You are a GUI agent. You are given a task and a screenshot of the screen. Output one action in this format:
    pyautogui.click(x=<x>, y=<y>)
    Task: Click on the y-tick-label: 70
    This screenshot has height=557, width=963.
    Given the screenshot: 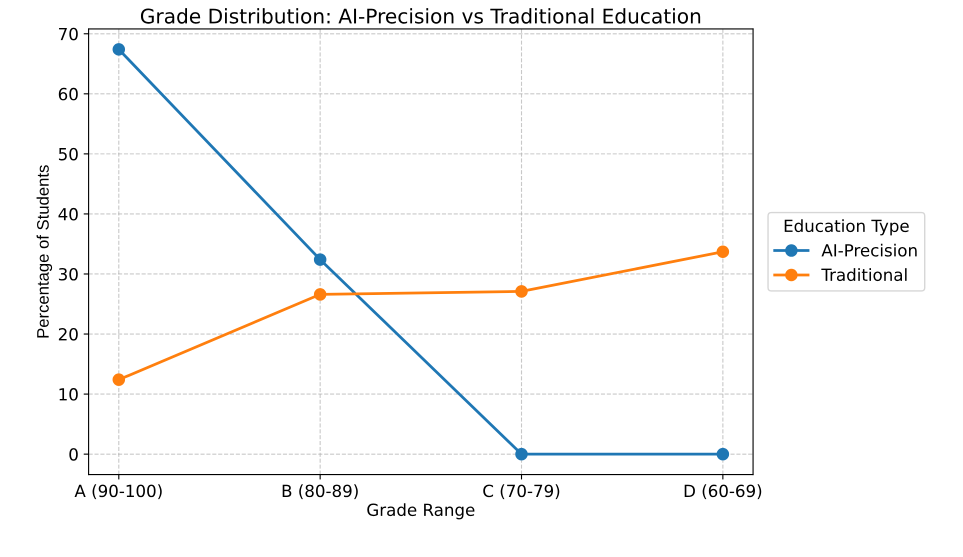 What is the action you would take?
    pyautogui.click(x=68, y=34)
    